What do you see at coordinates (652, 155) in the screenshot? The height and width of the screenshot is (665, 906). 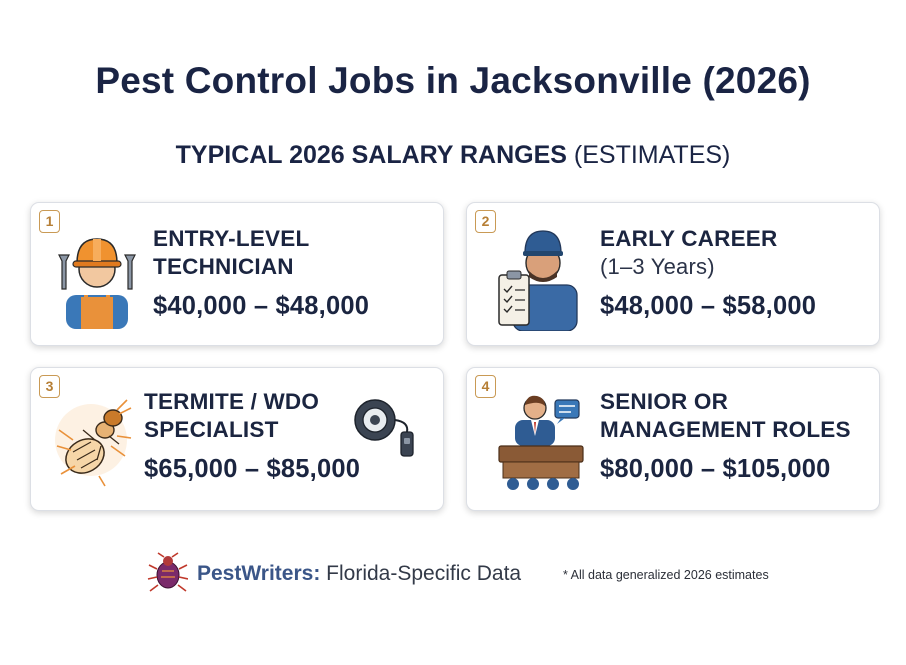 I see `subtitle-rest: (ESTIMATES)` at bounding box center [652, 155].